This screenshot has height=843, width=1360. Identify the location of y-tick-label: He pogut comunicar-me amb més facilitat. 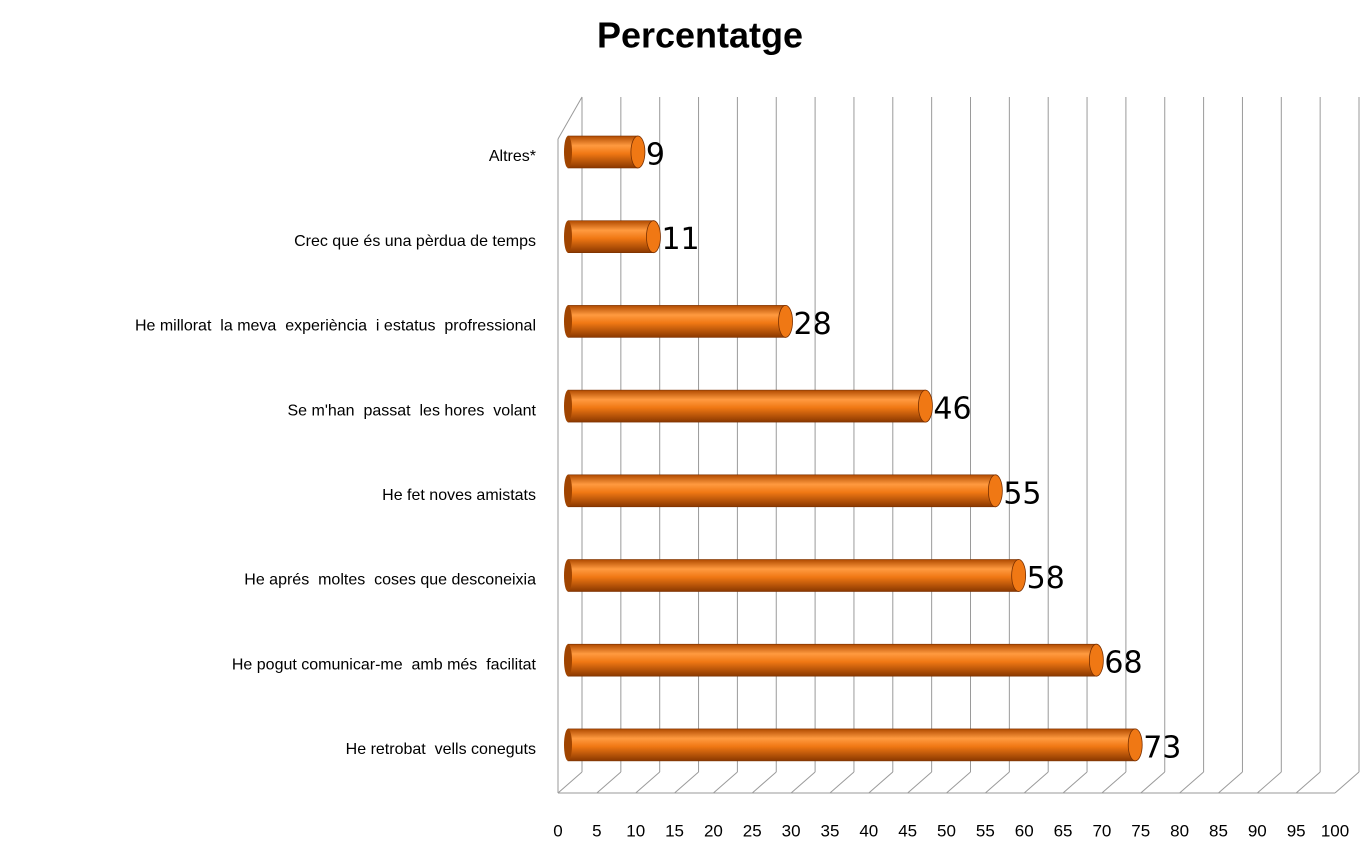
(384, 664).